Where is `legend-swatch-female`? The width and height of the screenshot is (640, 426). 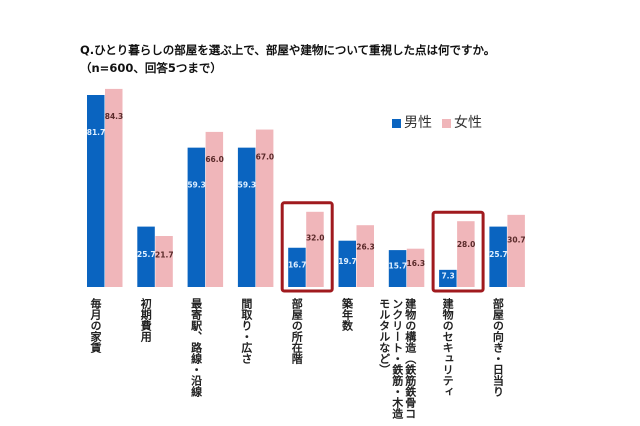
legend-swatch-female is located at coordinates (446, 123).